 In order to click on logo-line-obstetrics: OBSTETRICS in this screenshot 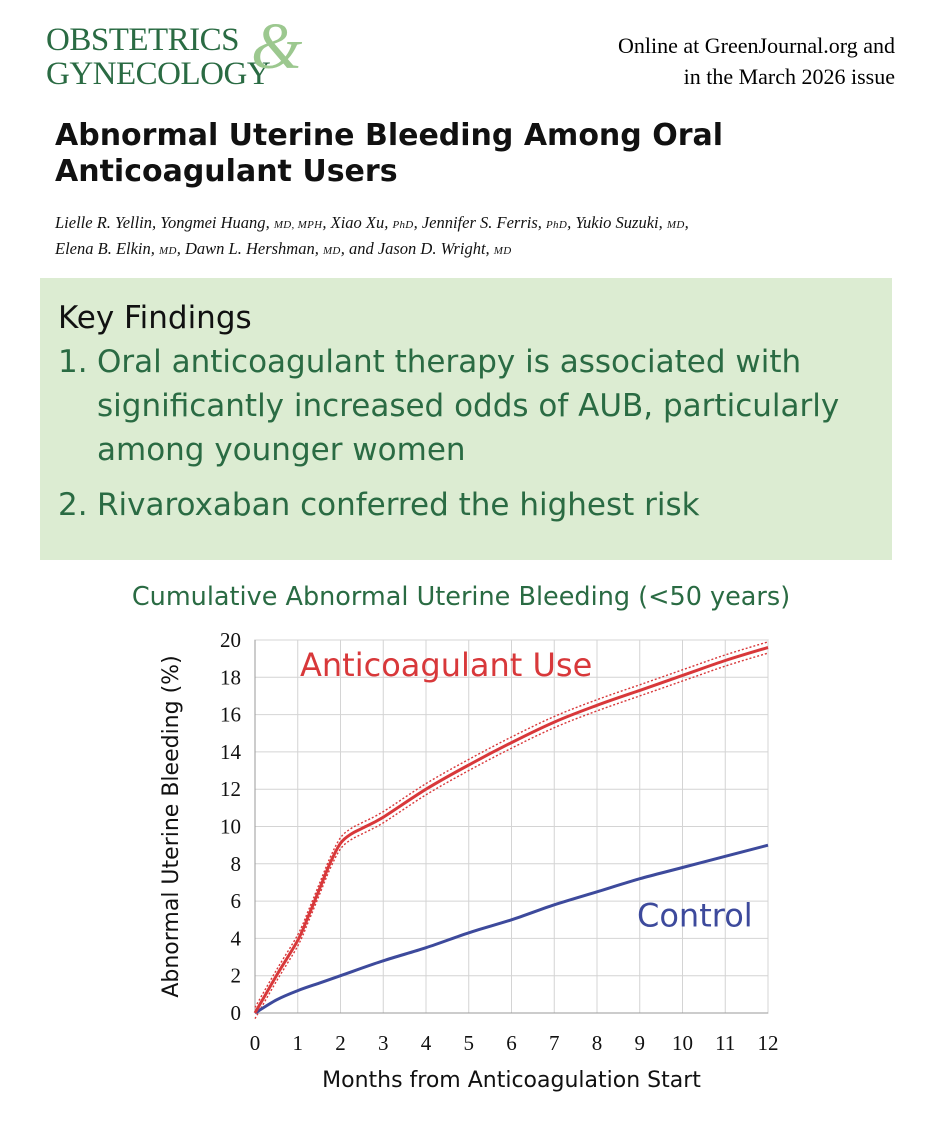, I will do `click(143, 40)`.